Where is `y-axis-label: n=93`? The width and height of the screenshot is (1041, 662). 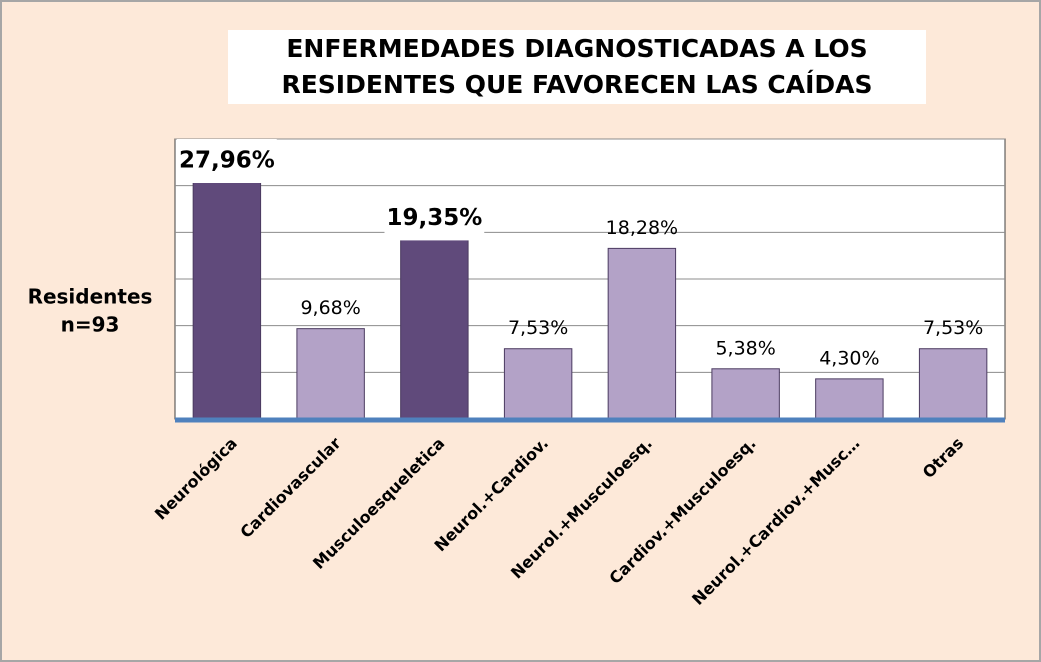
y-axis-label: n=93 is located at coordinates (90, 325).